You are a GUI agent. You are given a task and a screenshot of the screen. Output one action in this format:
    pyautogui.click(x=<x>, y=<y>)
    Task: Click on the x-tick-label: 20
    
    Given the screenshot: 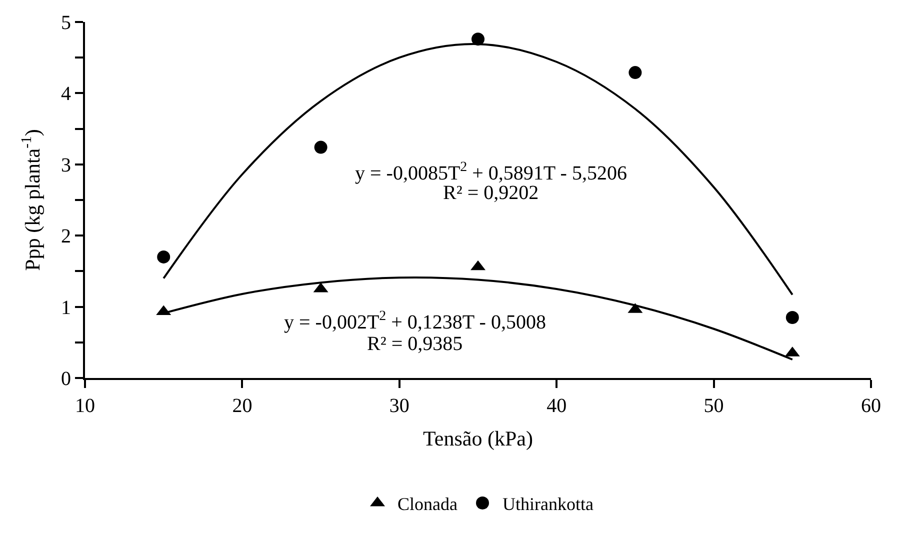 What is the action you would take?
    pyautogui.click(x=242, y=406)
    